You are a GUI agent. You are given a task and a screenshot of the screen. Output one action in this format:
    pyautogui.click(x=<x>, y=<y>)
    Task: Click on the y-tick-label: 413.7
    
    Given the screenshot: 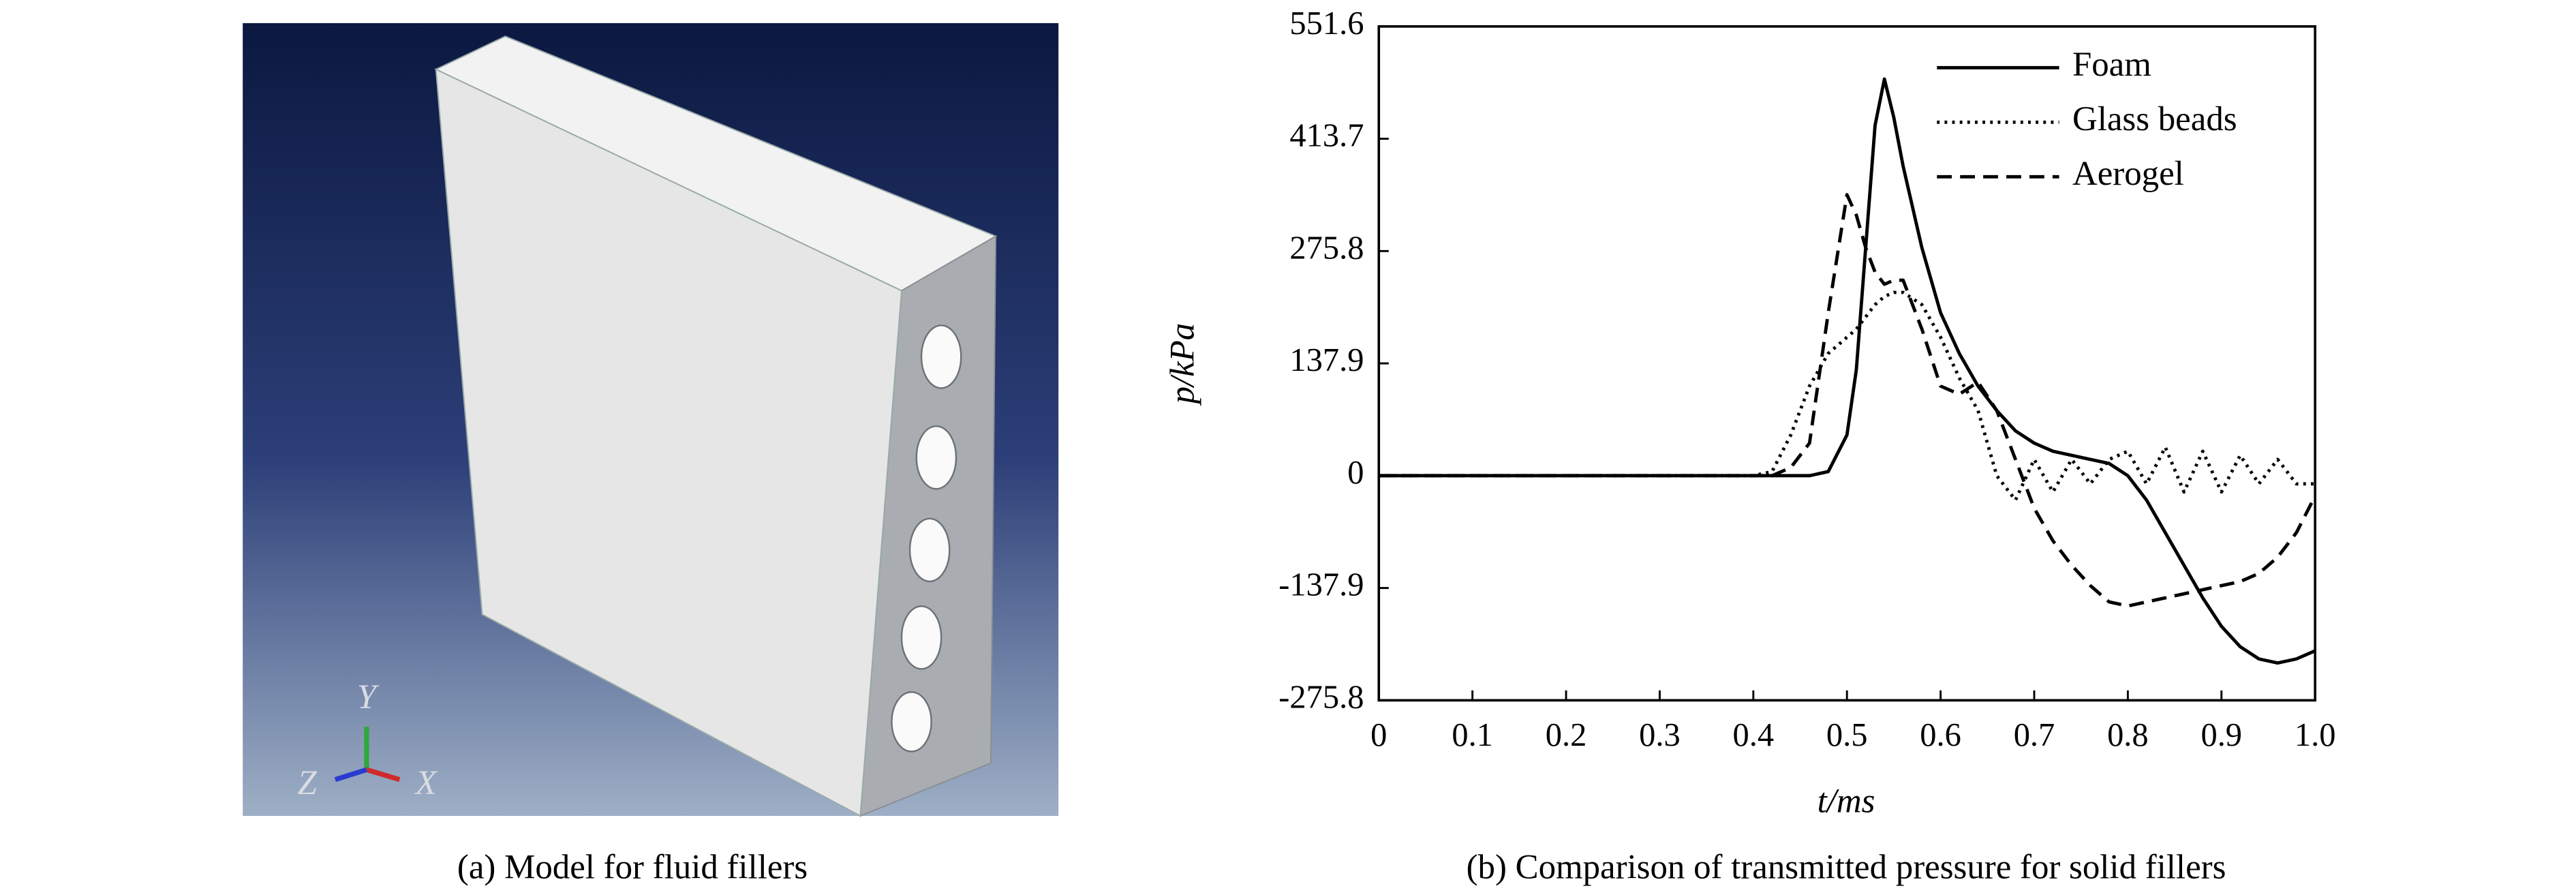 What is the action you would take?
    pyautogui.click(x=1326, y=136)
    